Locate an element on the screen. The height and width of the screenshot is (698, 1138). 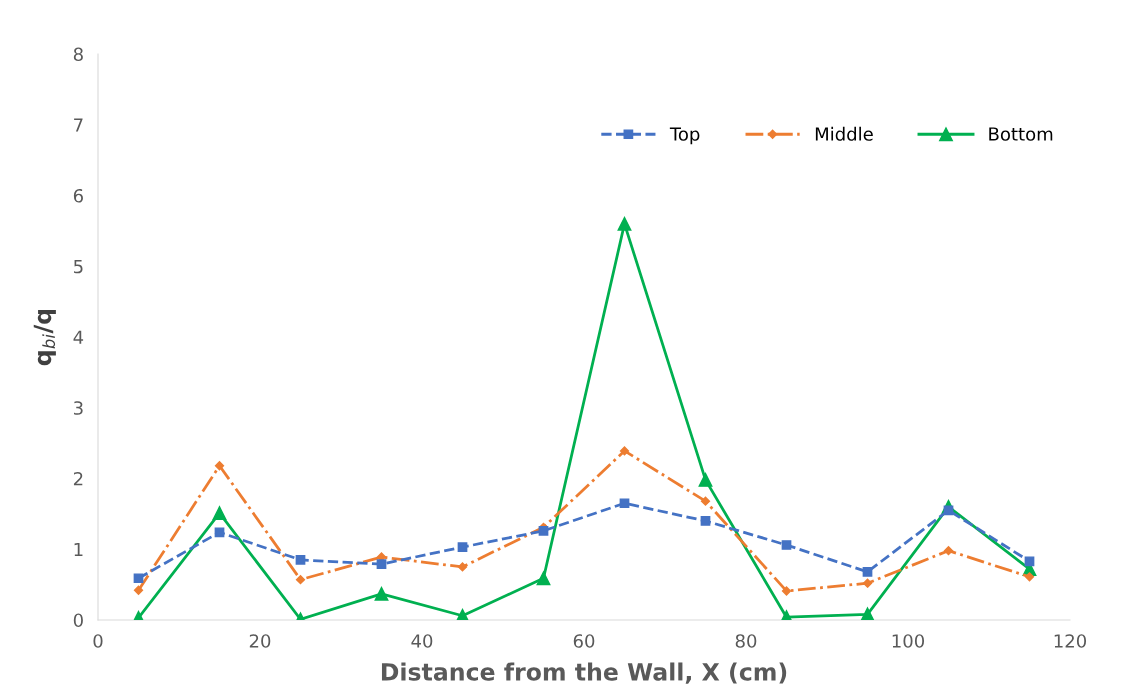
x-axis-title: Distance from the Wall, X (cm) is located at coordinates (584, 673).